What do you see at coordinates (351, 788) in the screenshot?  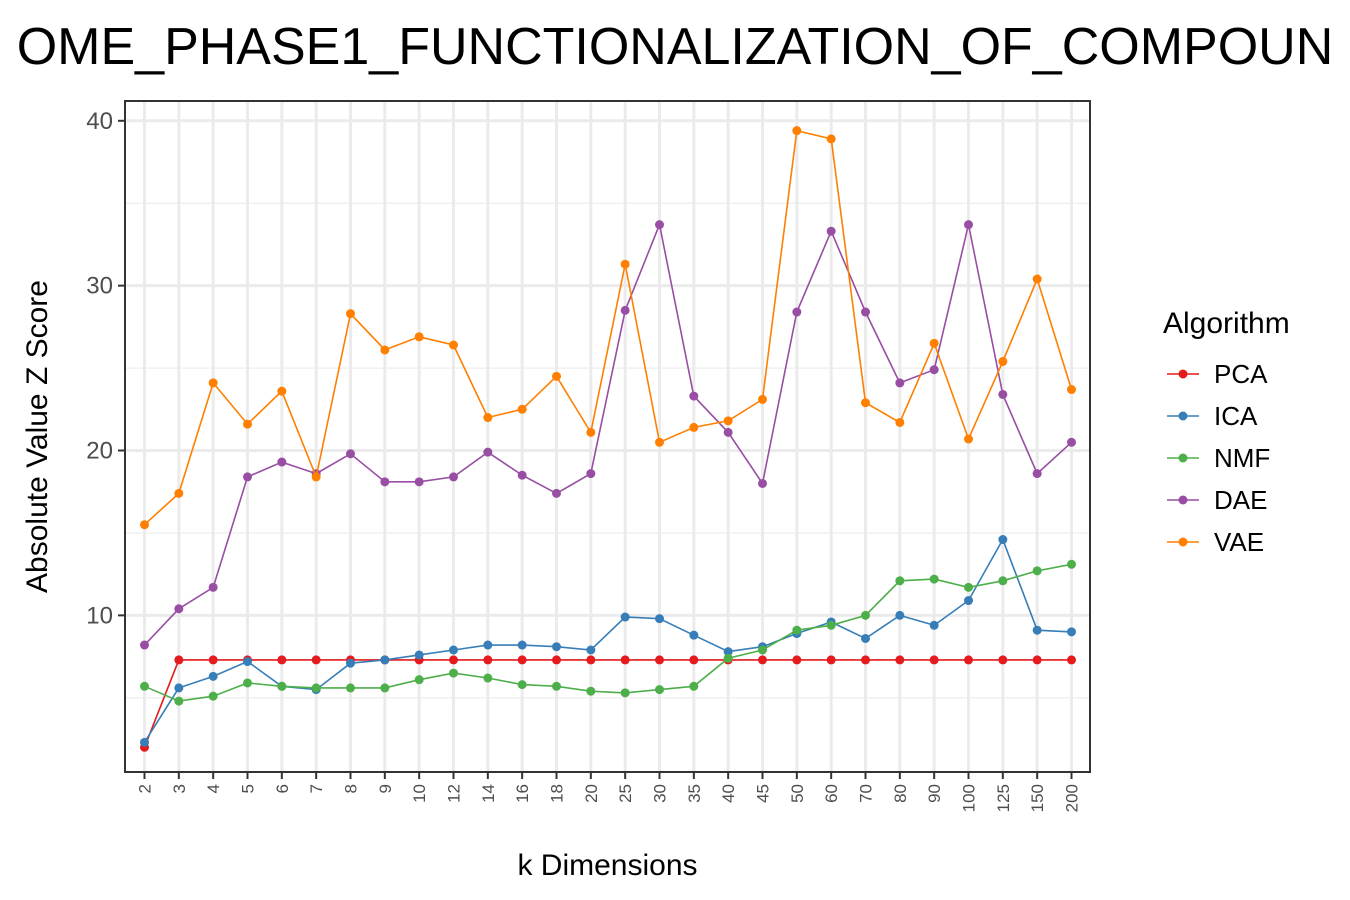 I see `x-tick-label: 8` at bounding box center [351, 788].